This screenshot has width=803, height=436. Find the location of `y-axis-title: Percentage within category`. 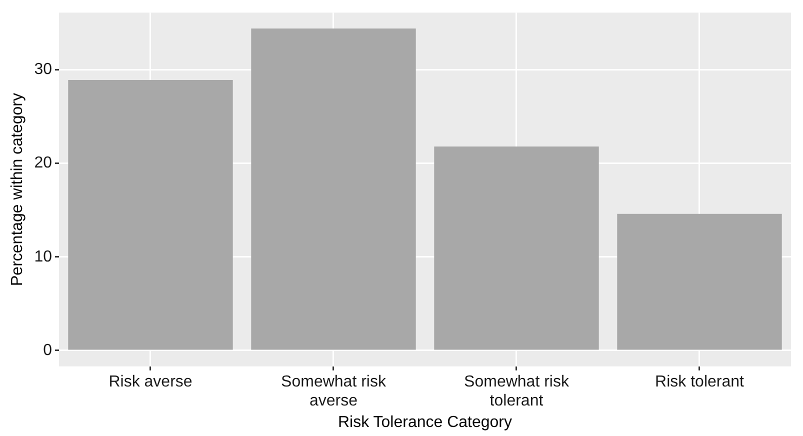

y-axis-title: Percentage within category is located at coordinates (17, 189).